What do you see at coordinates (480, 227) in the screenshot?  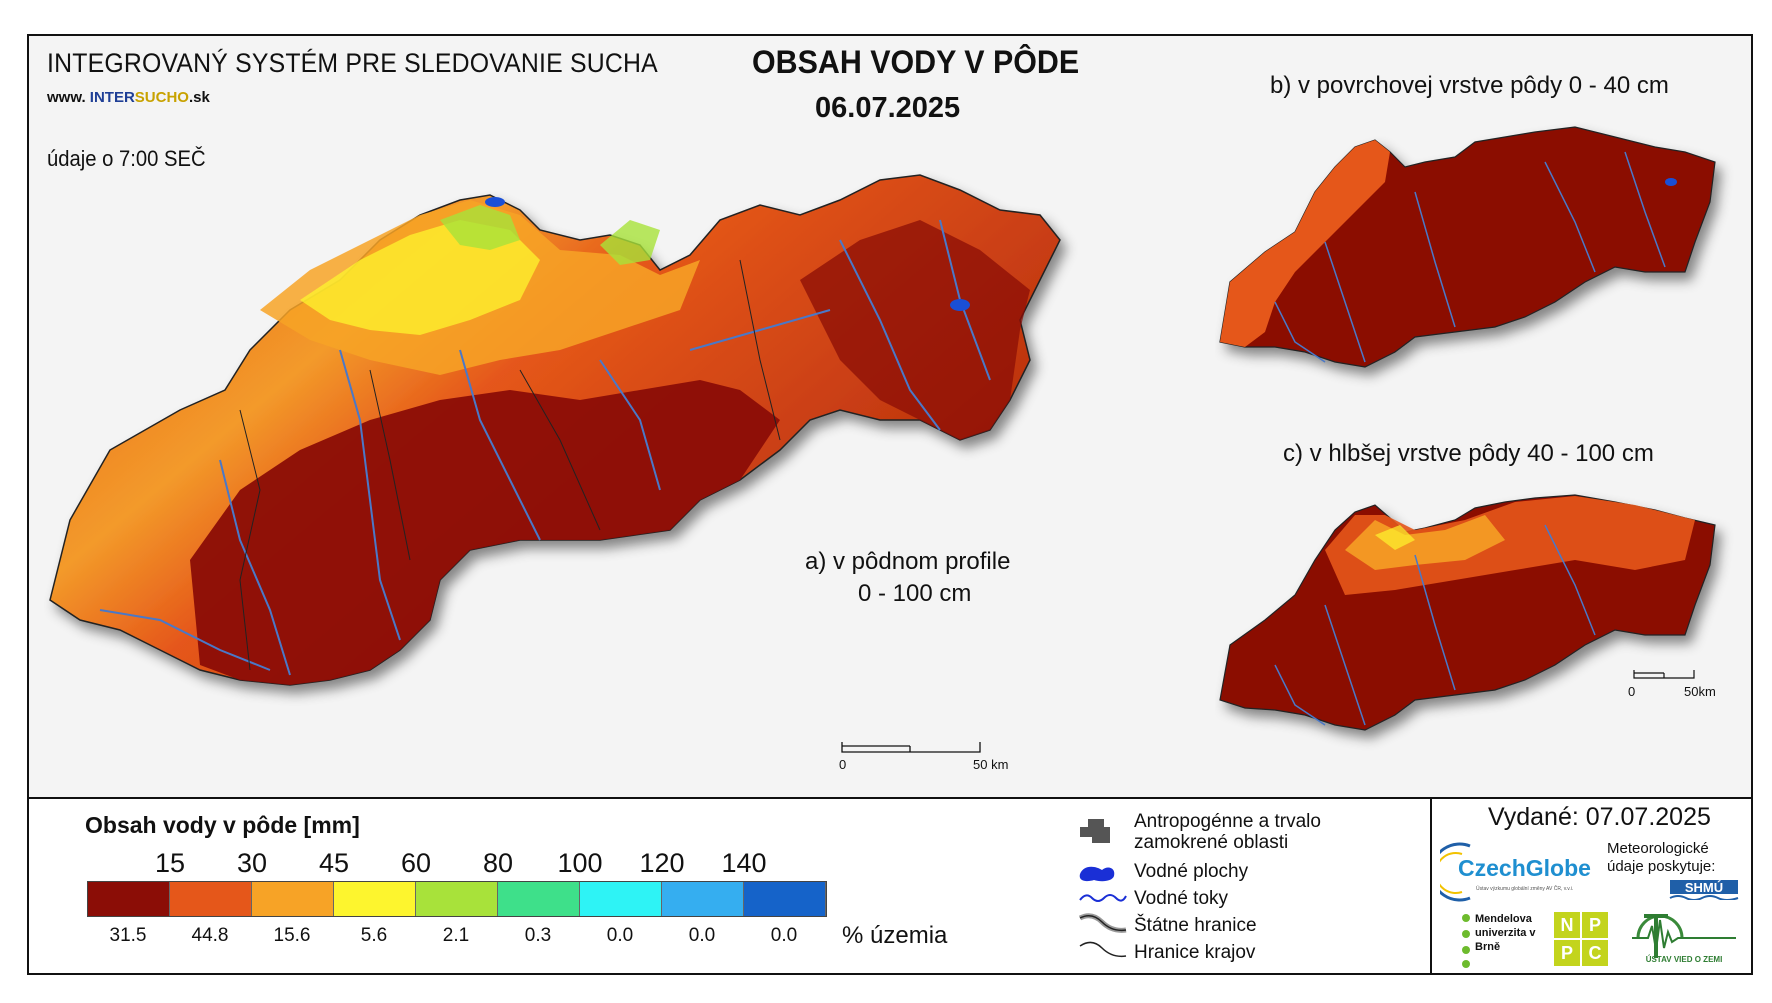 I see `wet-peaks-region` at bounding box center [480, 227].